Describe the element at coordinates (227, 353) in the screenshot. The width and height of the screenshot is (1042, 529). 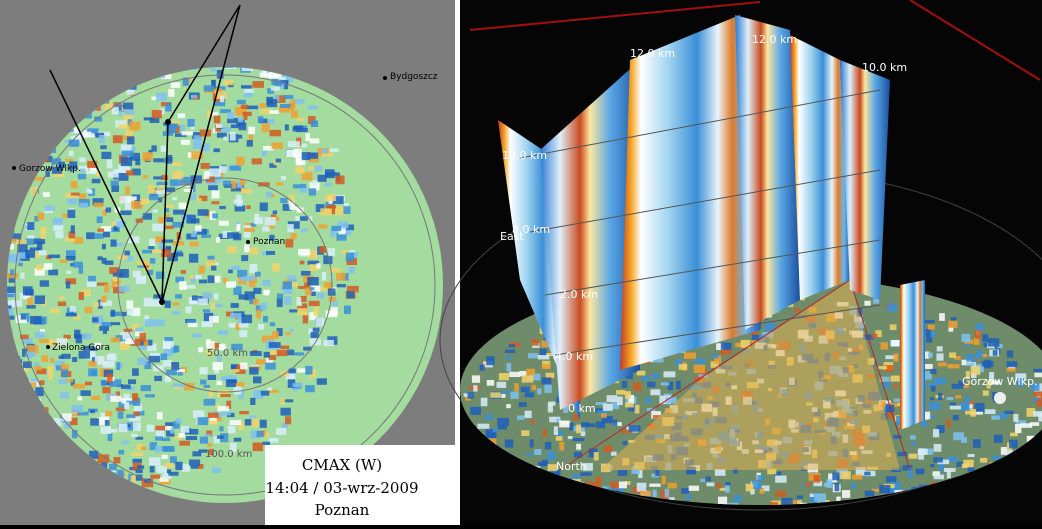
I see `range-label: 50.0 km` at that location.